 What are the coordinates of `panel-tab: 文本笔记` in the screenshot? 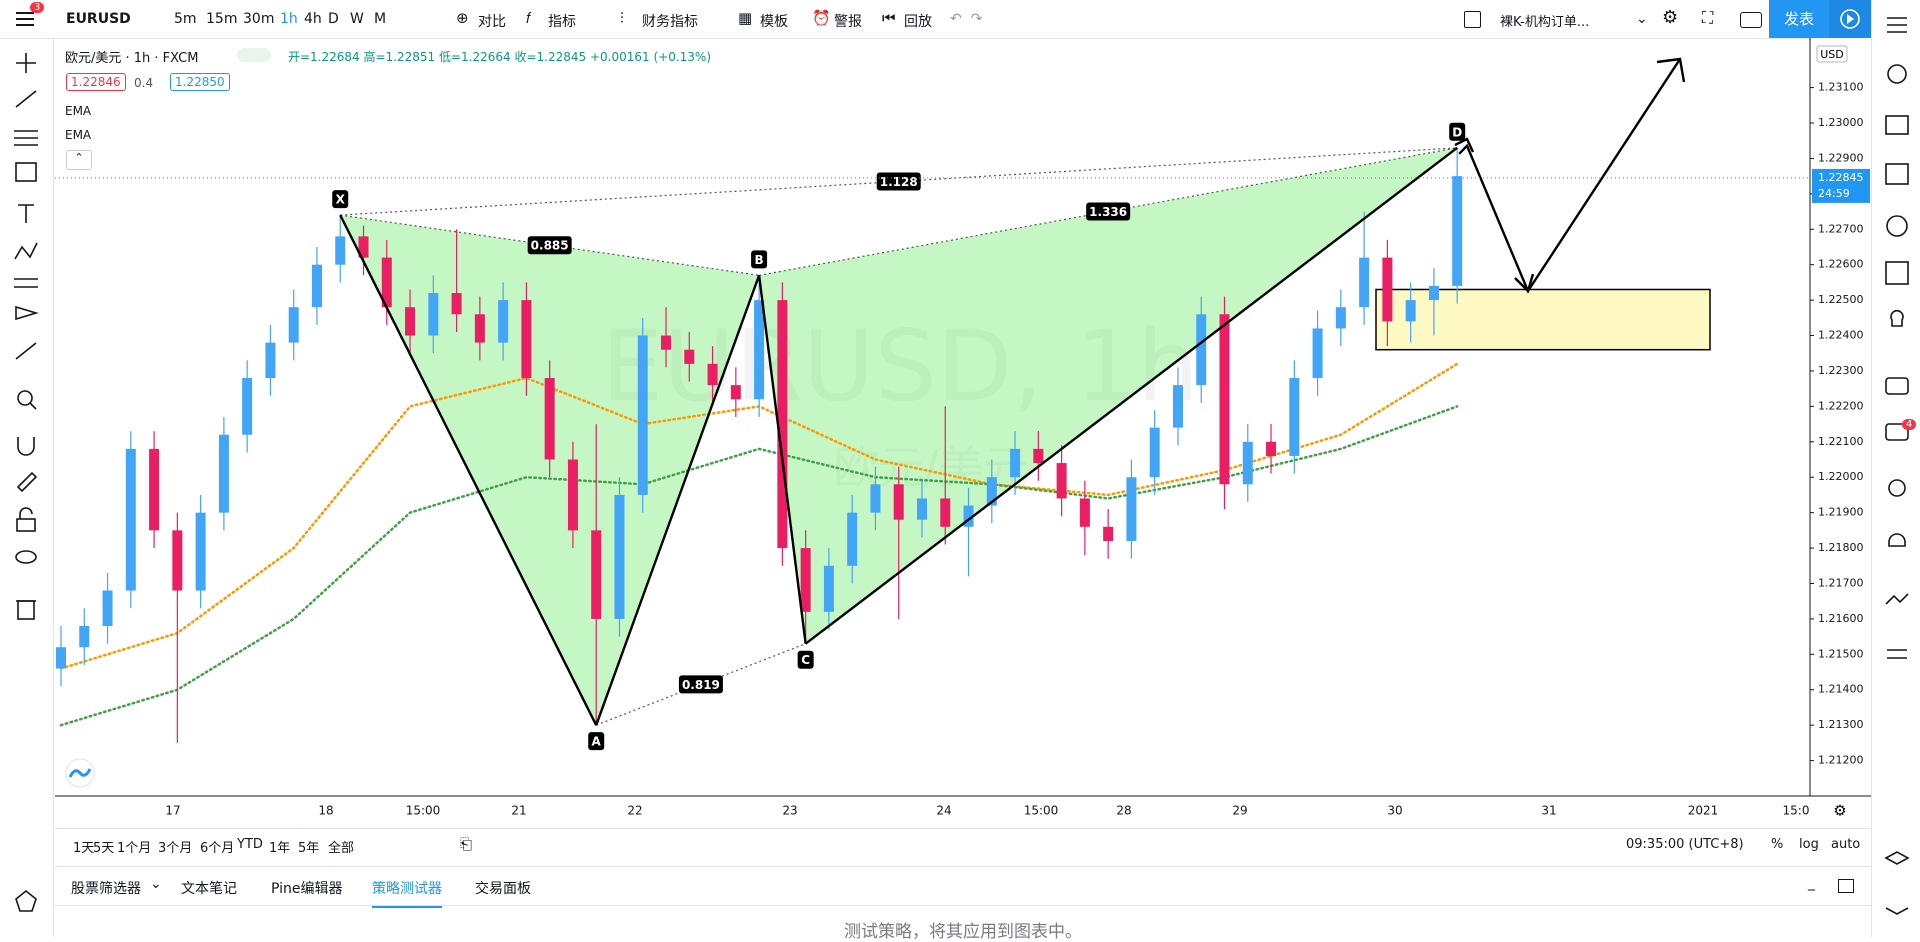 It's located at (209, 889).